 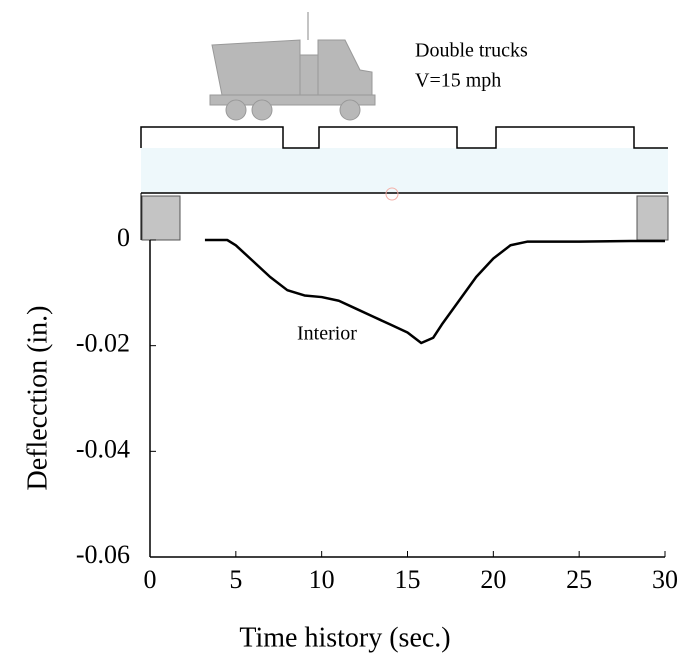 What do you see at coordinates (665, 579) in the screenshot?
I see `x-tick-label: 30` at bounding box center [665, 579].